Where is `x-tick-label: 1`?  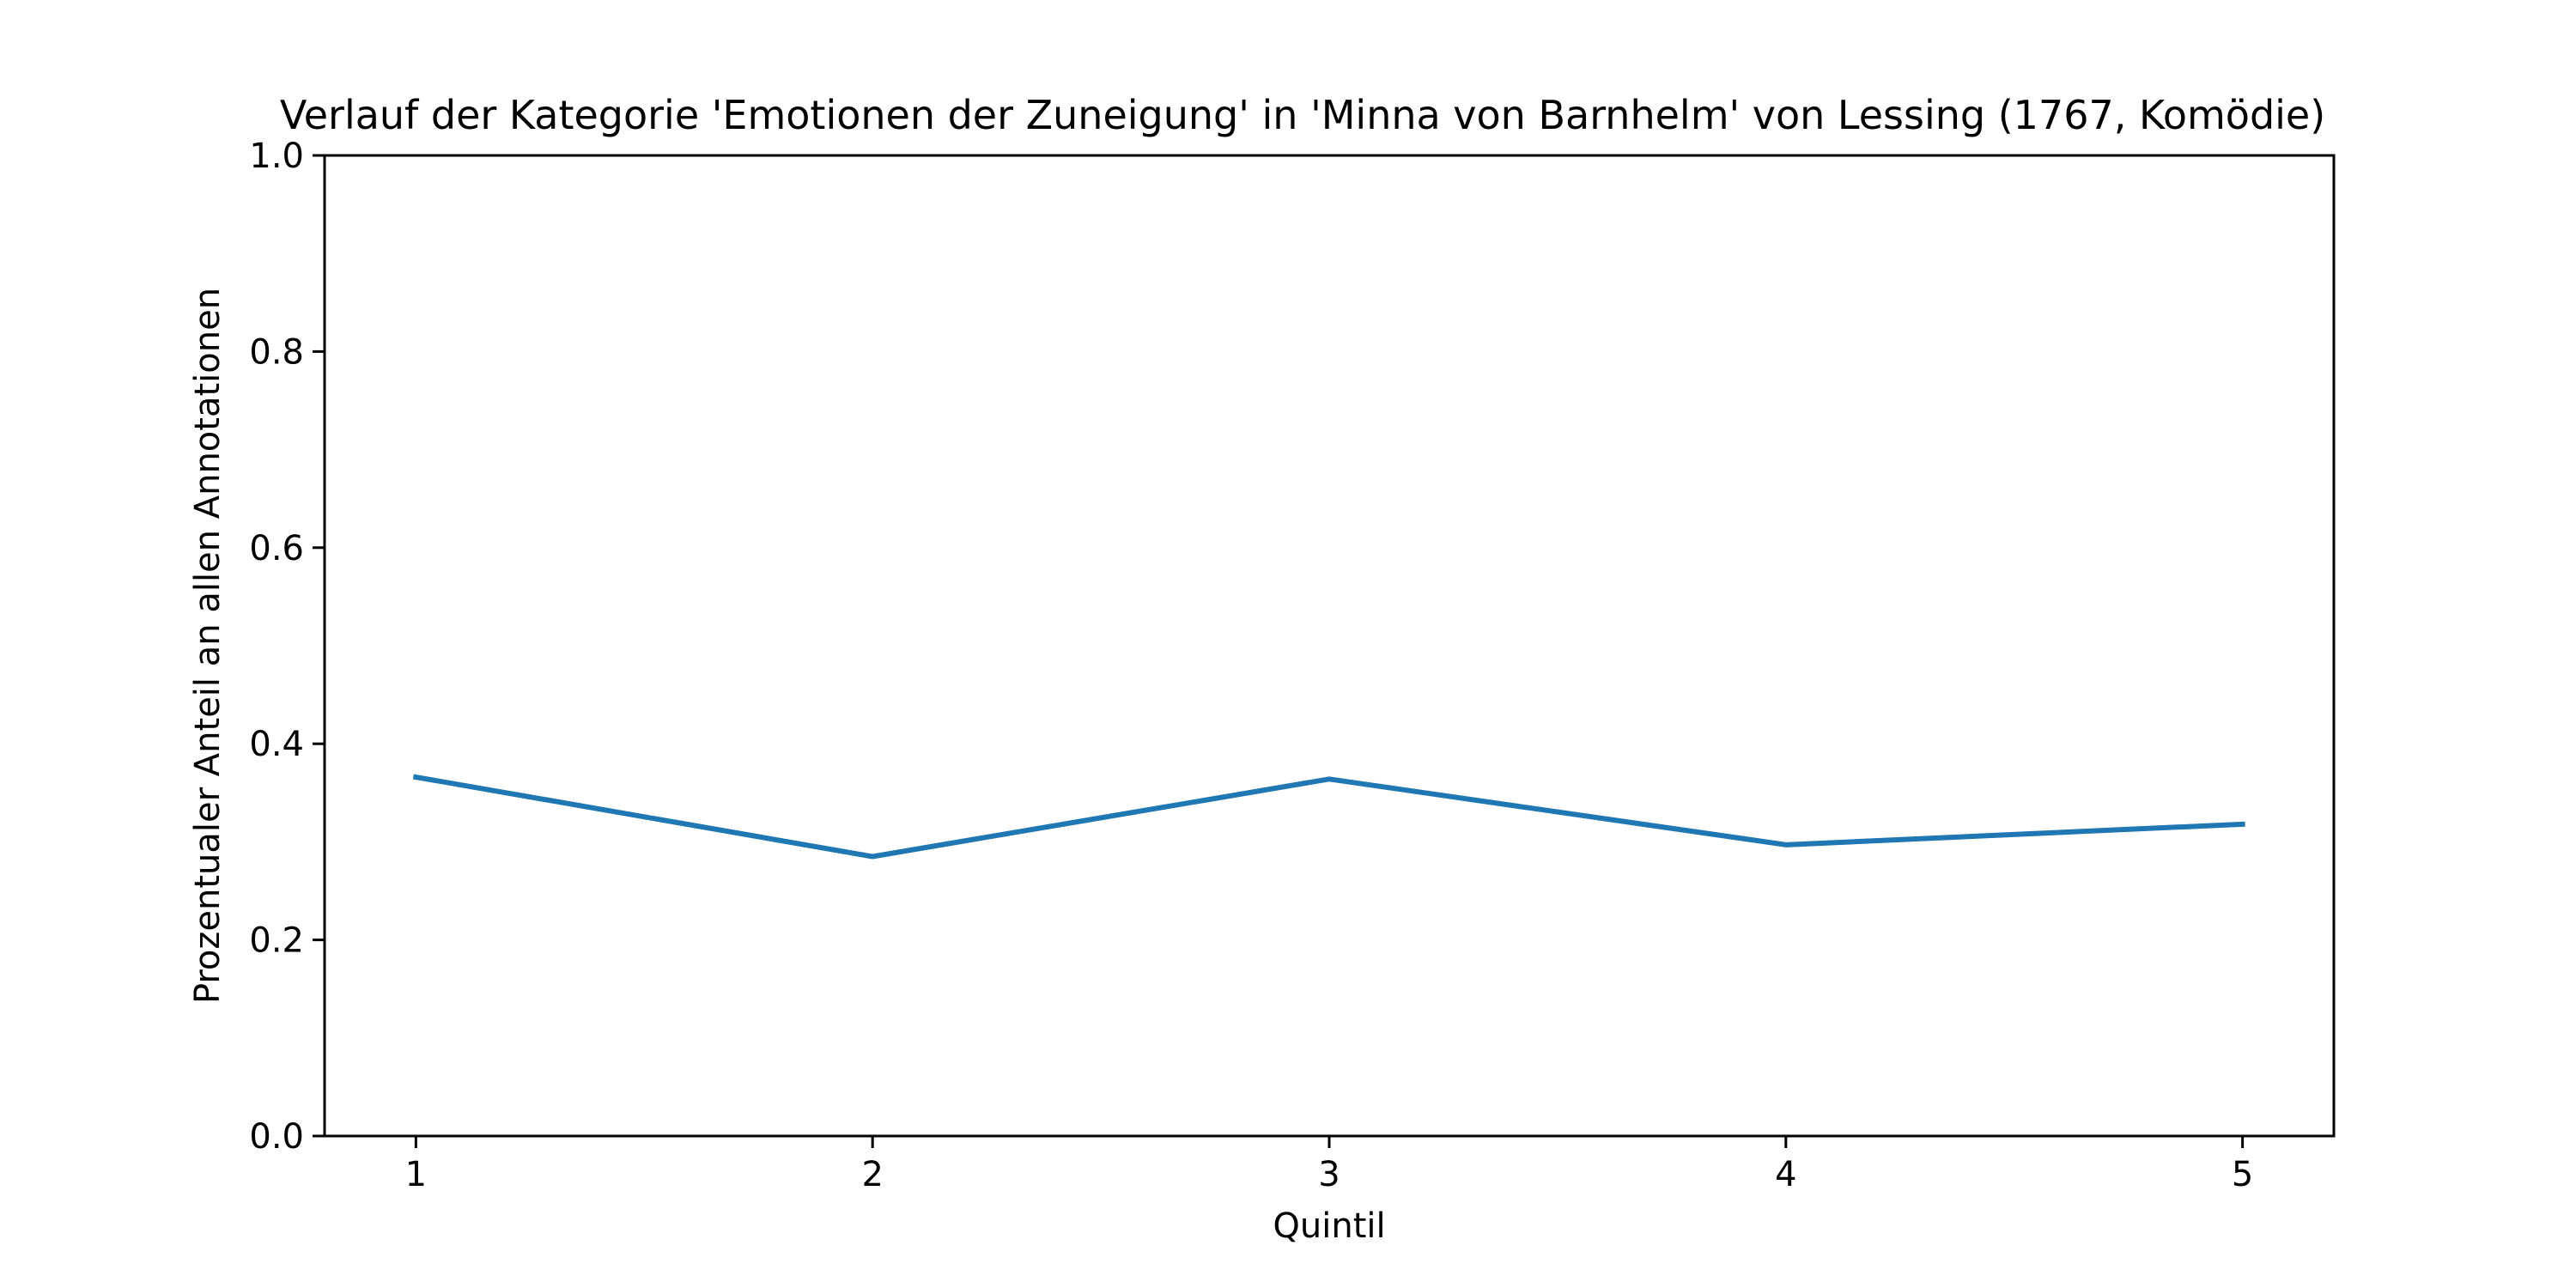 x-tick-label: 1 is located at coordinates (416, 1174).